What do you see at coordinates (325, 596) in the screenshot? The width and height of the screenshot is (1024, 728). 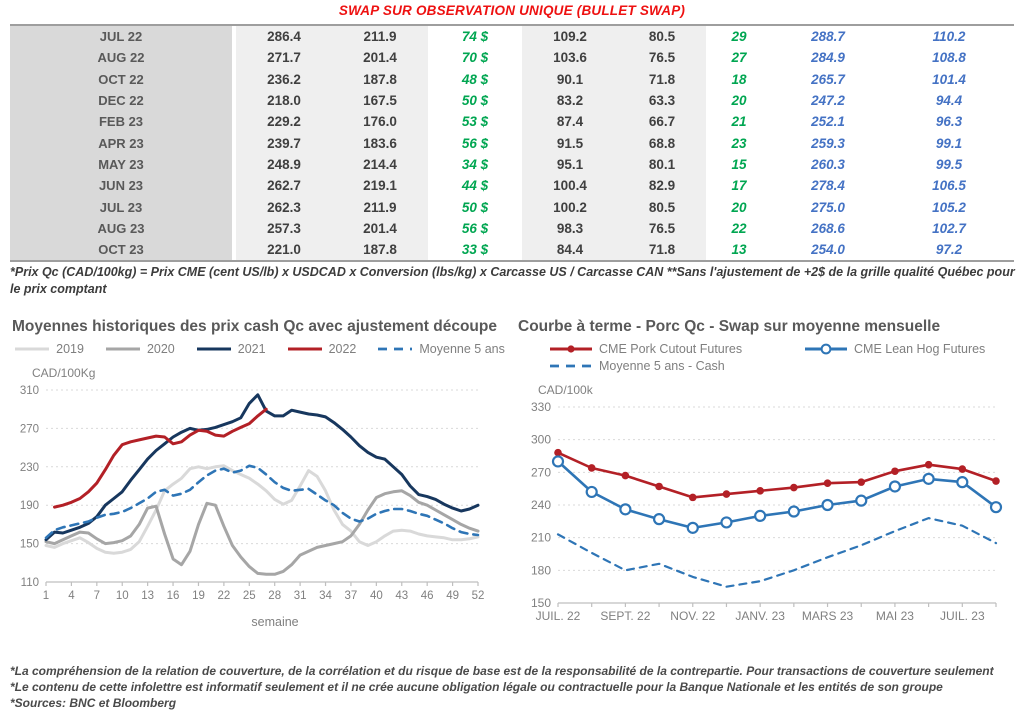 I see `x-tick-label: 34` at bounding box center [325, 596].